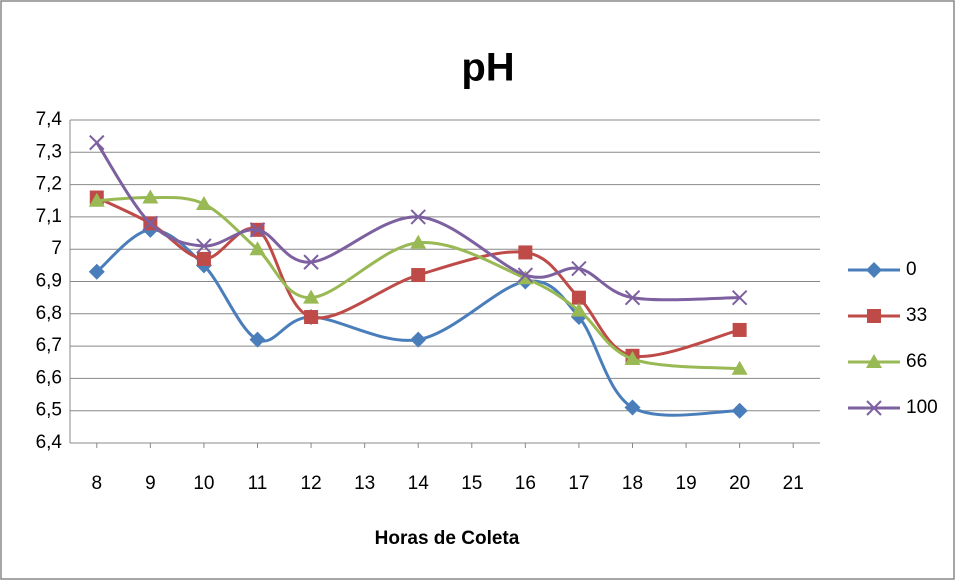  What do you see at coordinates (578, 483) in the screenshot?
I see `x-tick-label: 17` at bounding box center [578, 483].